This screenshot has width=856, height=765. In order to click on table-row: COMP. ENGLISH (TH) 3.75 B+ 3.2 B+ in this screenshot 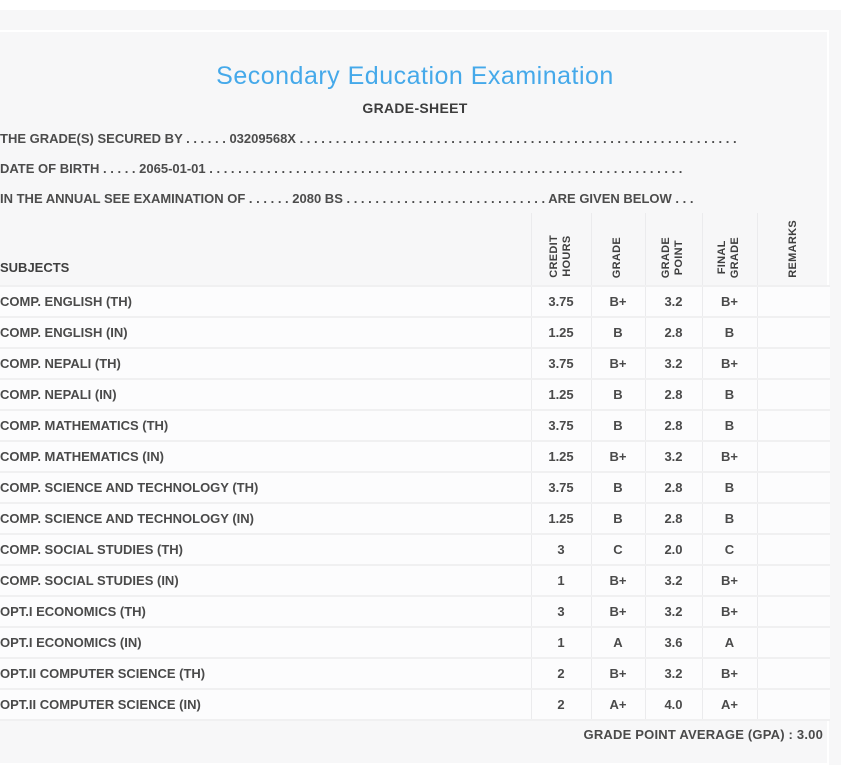, I will do `click(415, 301)`.